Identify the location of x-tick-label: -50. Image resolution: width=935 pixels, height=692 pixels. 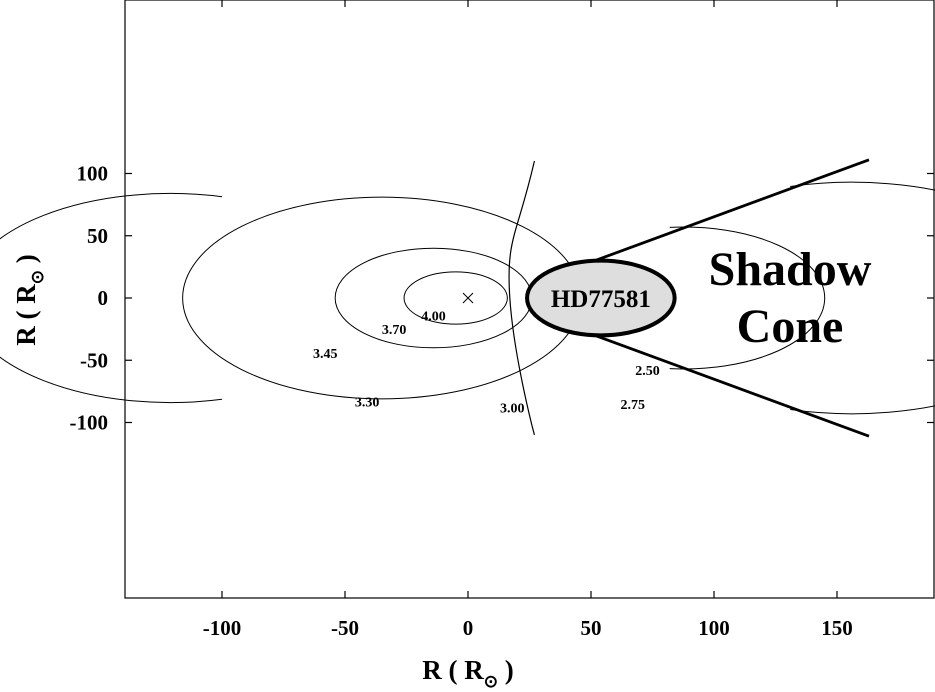
(345, 628).